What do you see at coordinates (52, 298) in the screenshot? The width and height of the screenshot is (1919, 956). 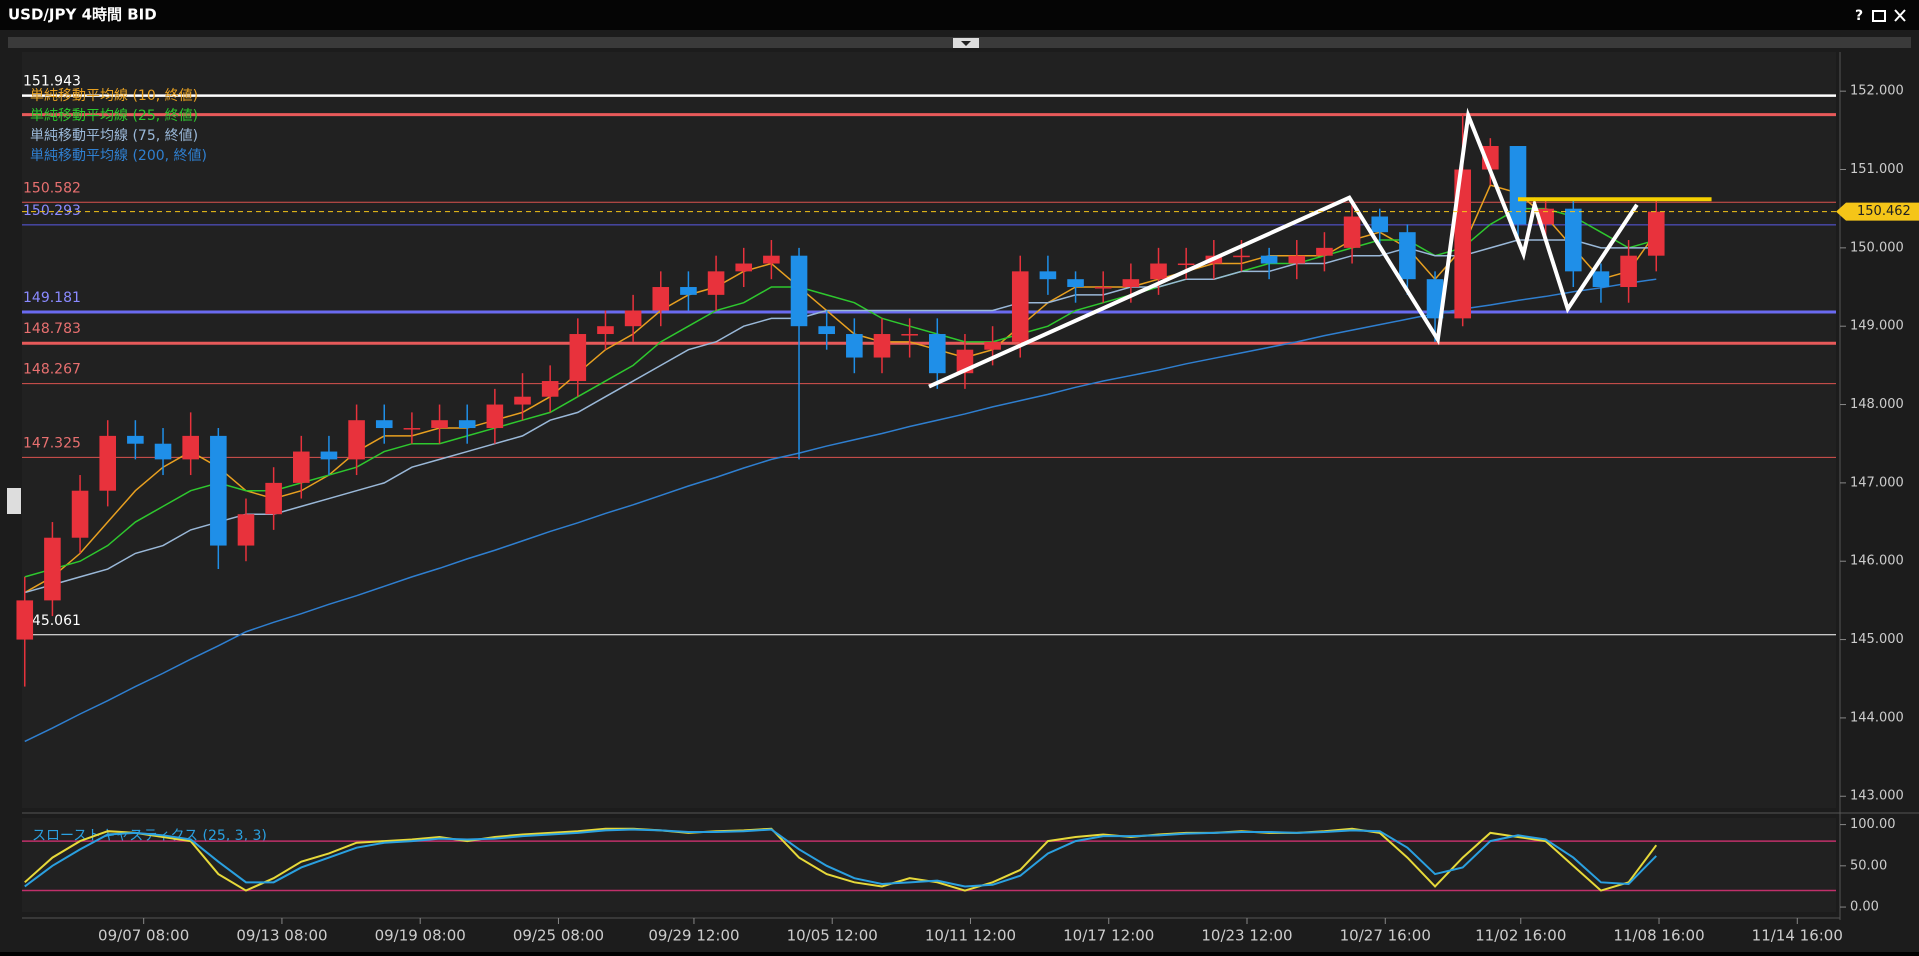 I see `price-level-label: 149.181` at bounding box center [52, 298].